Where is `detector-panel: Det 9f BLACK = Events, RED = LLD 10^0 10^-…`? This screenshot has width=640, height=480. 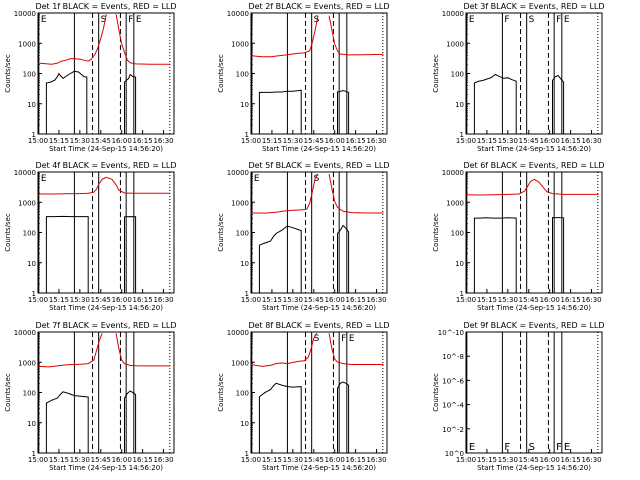
detector-panel: Det 9f BLACK = Events, RED = LLD 10^0 10^-… is located at coordinates (518, 396).